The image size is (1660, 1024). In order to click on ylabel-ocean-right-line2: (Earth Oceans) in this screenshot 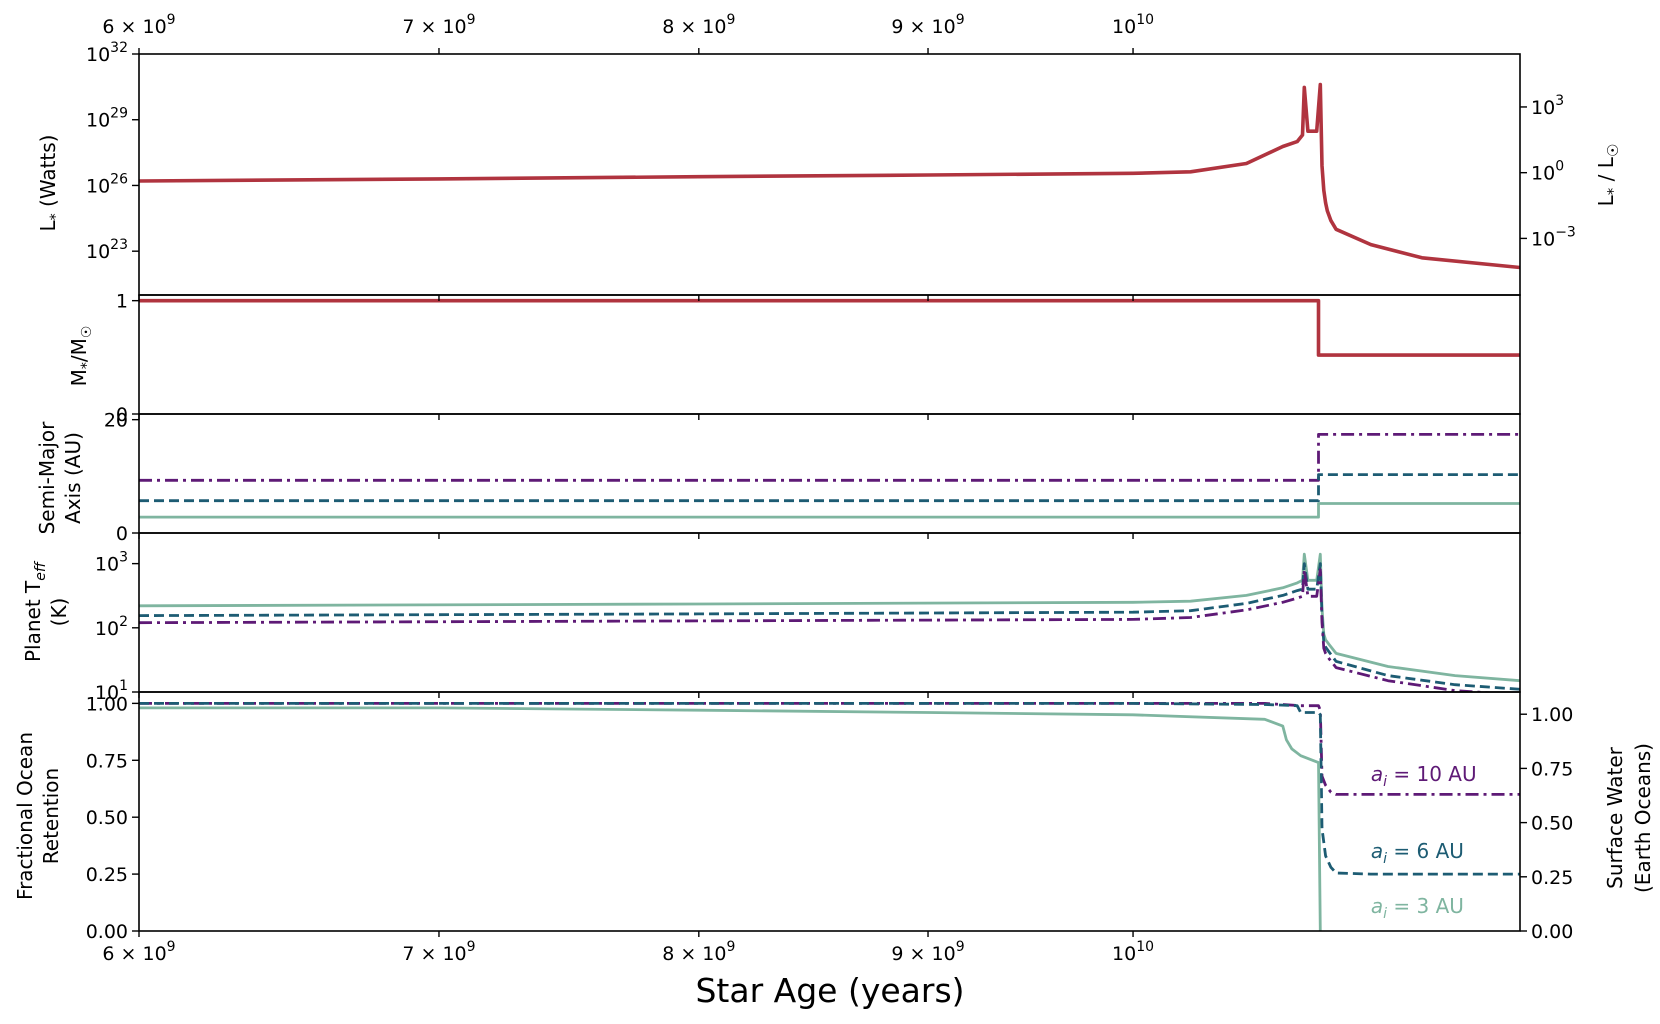, I will do `click(1643, 818)`.